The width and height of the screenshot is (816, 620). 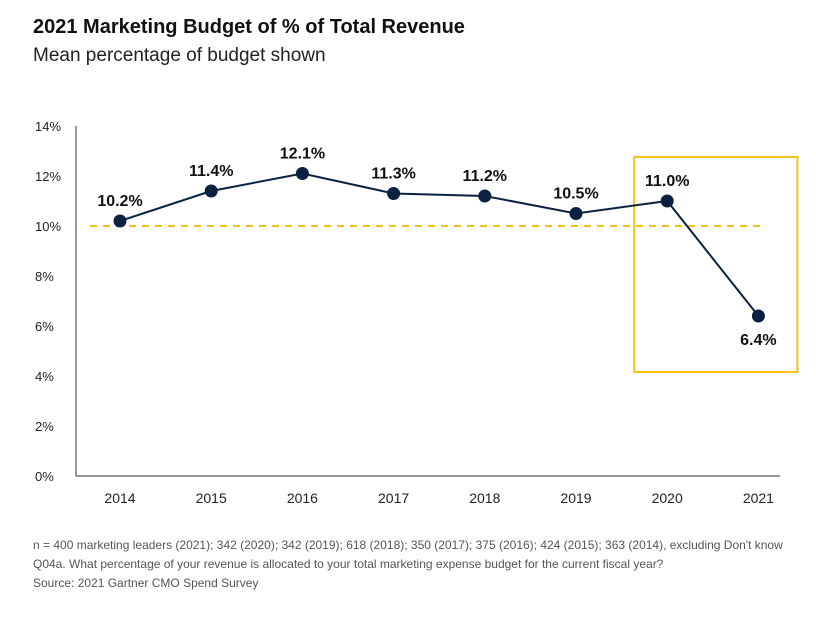 What do you see at coordinates (44, 476) in the screenshot?
I see `y-tick-label: 0%` at bounding box center [44, 476].